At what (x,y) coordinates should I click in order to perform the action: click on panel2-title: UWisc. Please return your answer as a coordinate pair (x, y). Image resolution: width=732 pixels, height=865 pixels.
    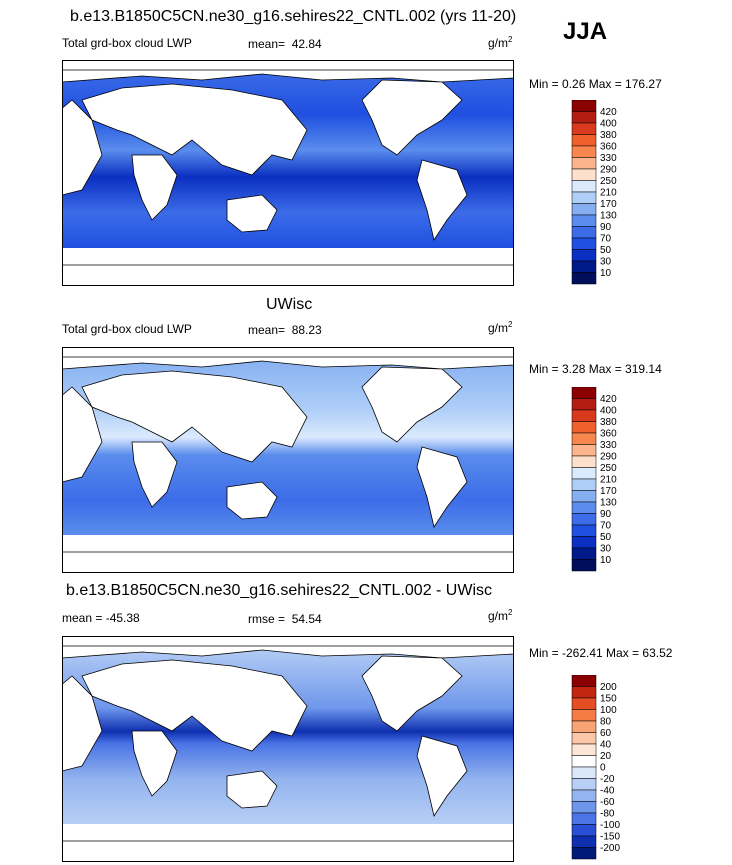
    Looking at the image, I should click on (289, 304).